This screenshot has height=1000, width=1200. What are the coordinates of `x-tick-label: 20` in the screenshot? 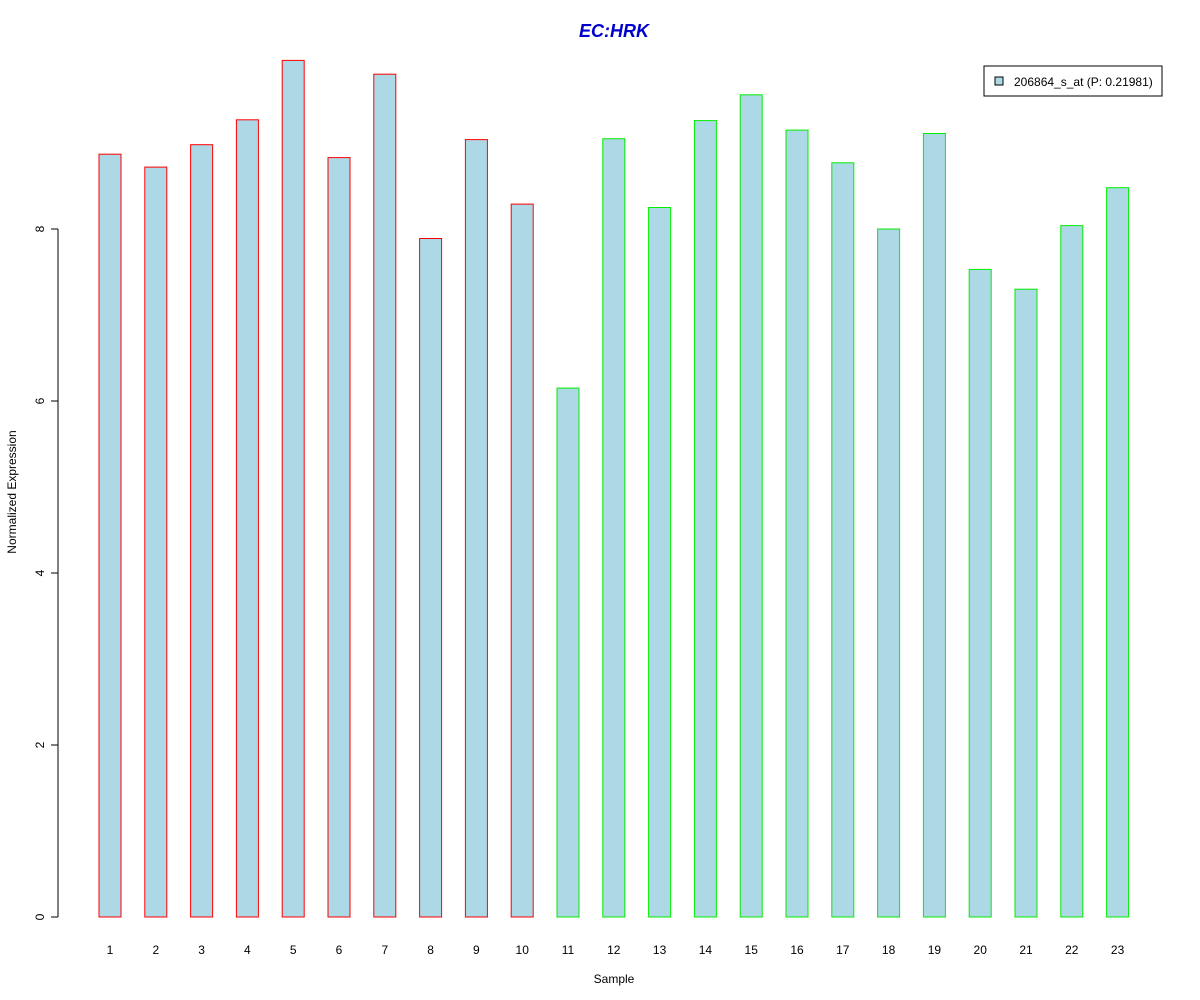 It's located at (981, 950).